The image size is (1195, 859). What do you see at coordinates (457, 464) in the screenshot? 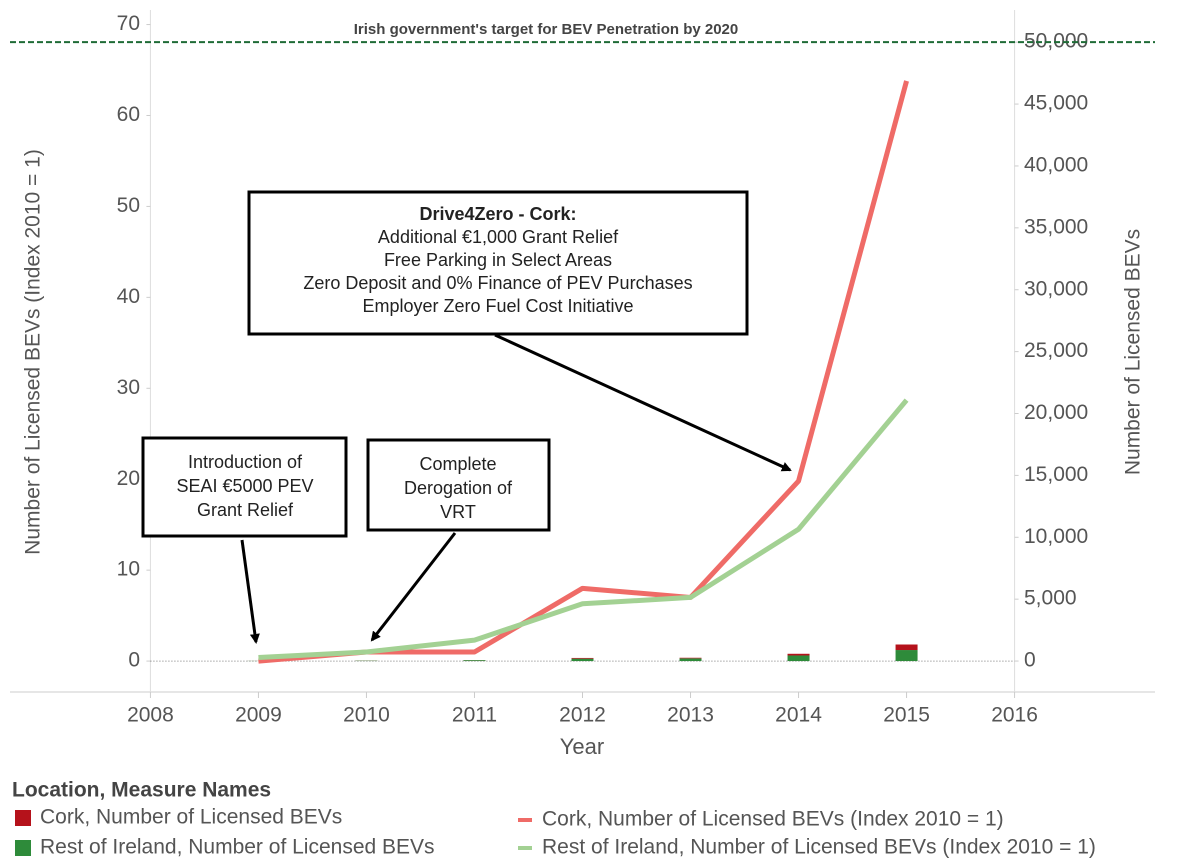
I see `annotation-text: Complete` at bounding box center [457, 464].